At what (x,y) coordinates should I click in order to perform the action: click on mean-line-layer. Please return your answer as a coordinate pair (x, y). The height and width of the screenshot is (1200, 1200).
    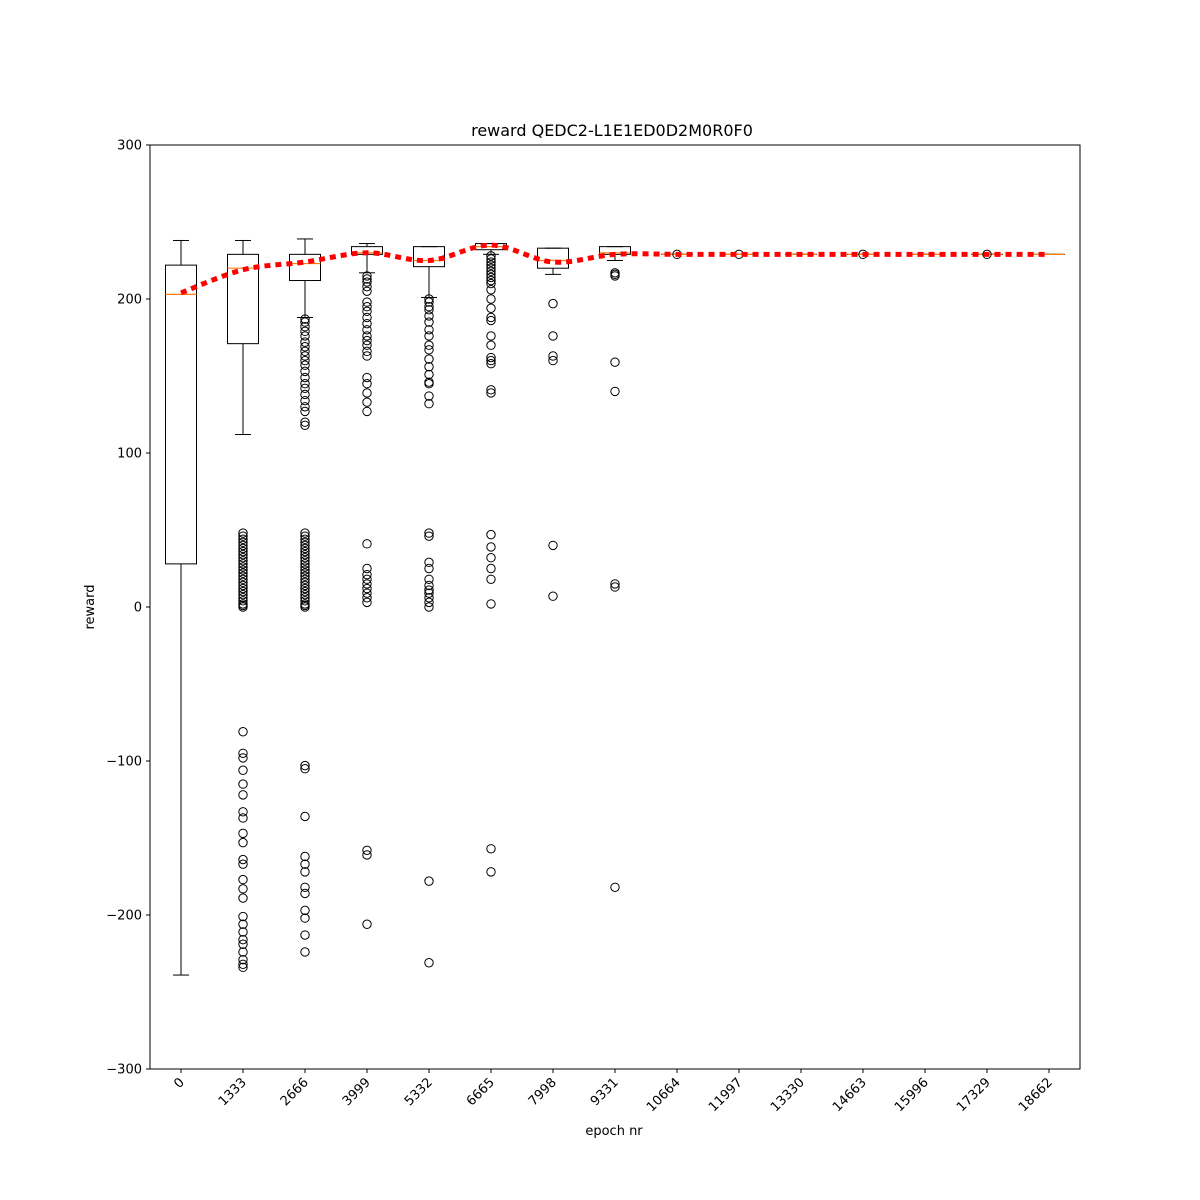
    Looking at the image, I should click on (614, 269).